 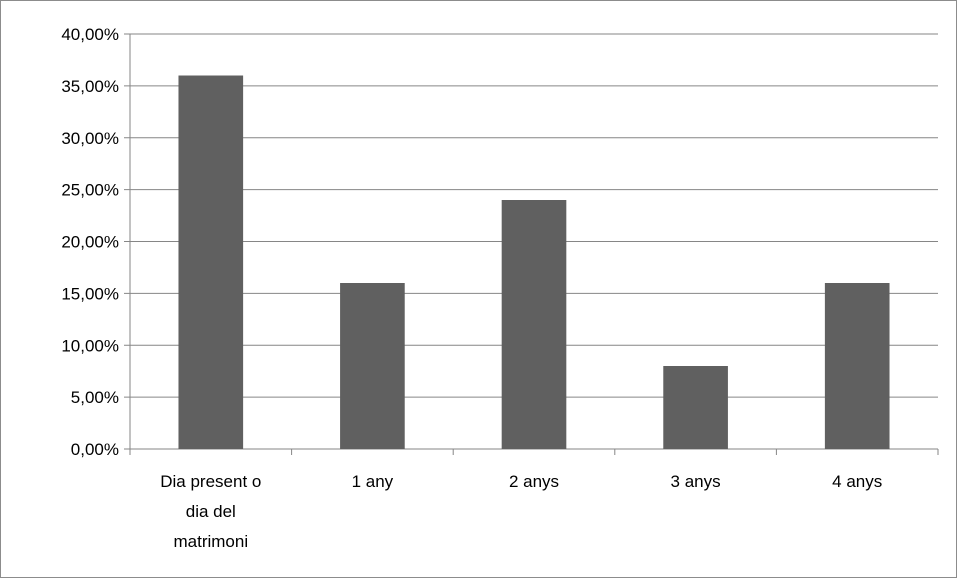 What do you see at coordinates (90, 34) in the screenshot?
I see `y-tick-label: 40,00%` at bounding box center [90, 34].